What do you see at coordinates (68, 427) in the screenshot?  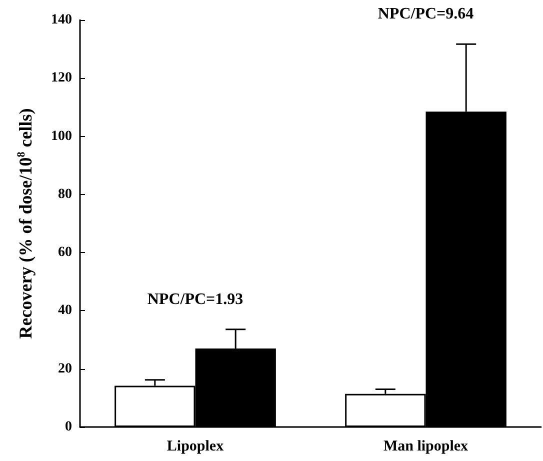 I see `y-tick-label: 0` at bounding box center [68, 427].